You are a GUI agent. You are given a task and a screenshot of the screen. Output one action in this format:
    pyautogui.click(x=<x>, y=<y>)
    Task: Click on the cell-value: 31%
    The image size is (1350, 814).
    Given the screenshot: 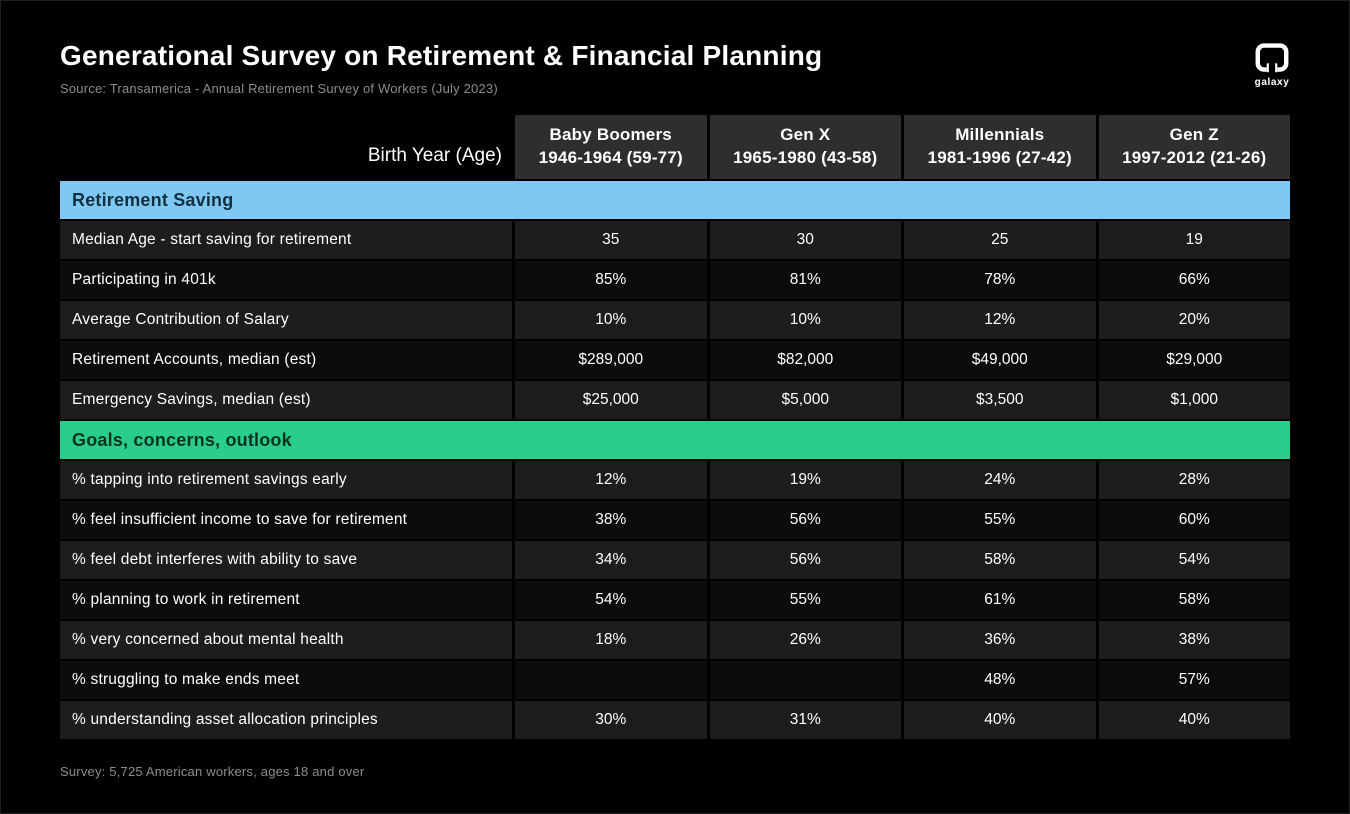 What is the action you would take?
    pyautogui.click(x=805, y=720)
    